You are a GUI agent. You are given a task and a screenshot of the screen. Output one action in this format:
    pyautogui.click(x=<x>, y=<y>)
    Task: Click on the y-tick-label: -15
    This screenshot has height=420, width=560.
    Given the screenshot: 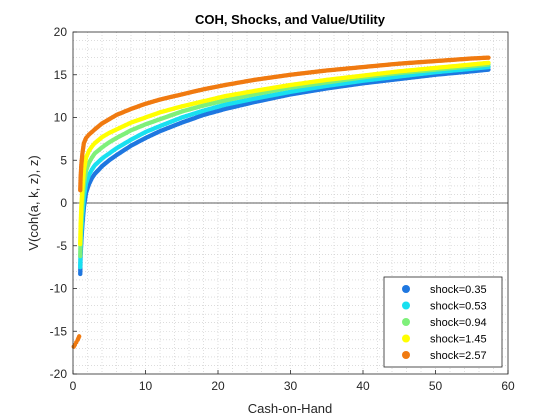 What is the action you would take?
    pyautogui.click(x=59, y=331)
    